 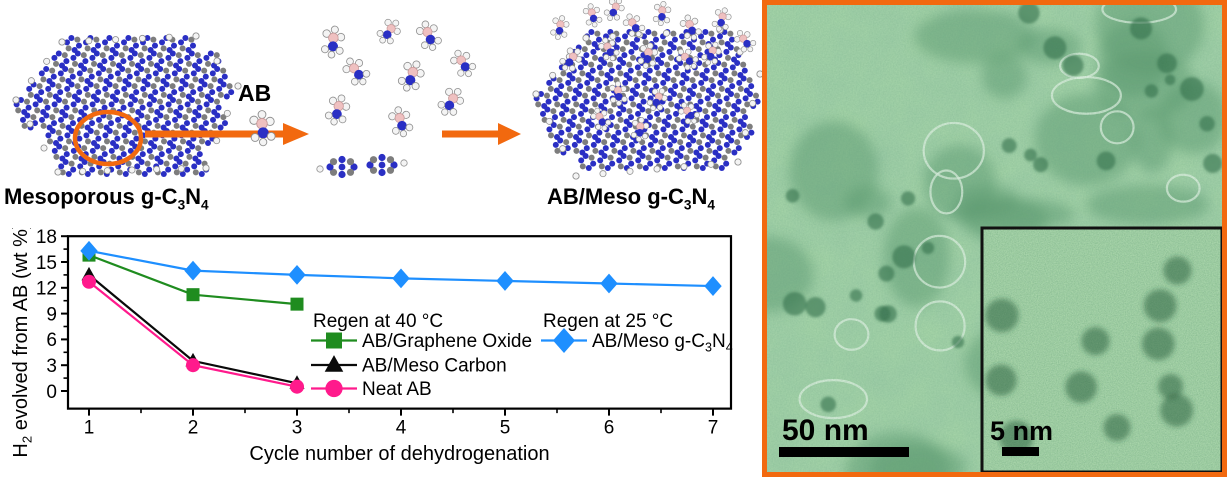 I want to click on series-circle, so click(x=193, y=334).